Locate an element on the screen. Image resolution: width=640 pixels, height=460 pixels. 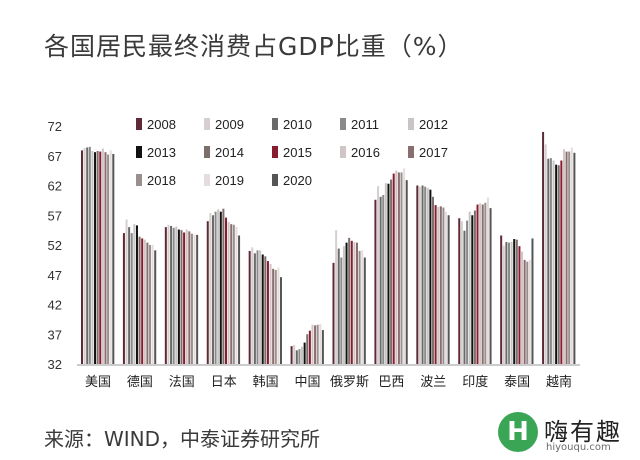
legend-label: 2016 is located at coordinates (365, 152).